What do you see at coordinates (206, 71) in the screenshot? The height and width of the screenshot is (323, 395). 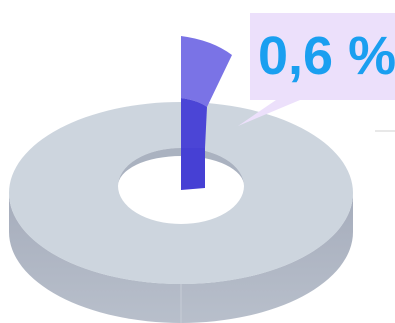 I see `slice-highlighted-top` at bounding box center [206, 71].